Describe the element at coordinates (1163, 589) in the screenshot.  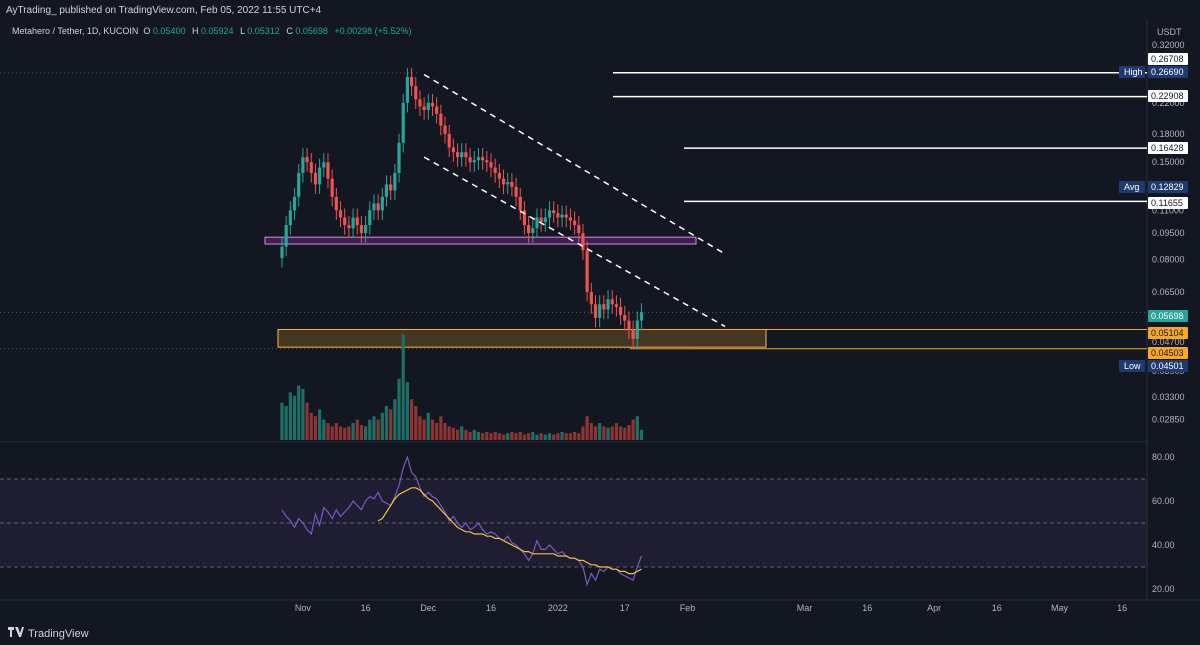
I see `rsi-tick-label: 20.00` at that location.